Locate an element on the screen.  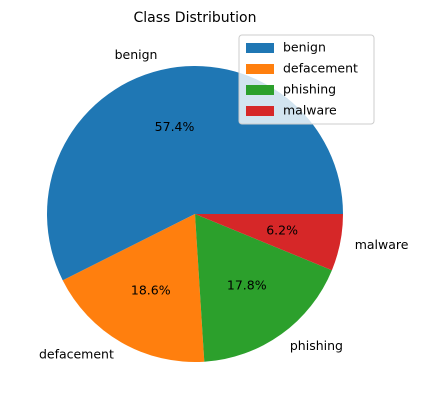
legend-swatch-benign is located at coordinates (260, 48).